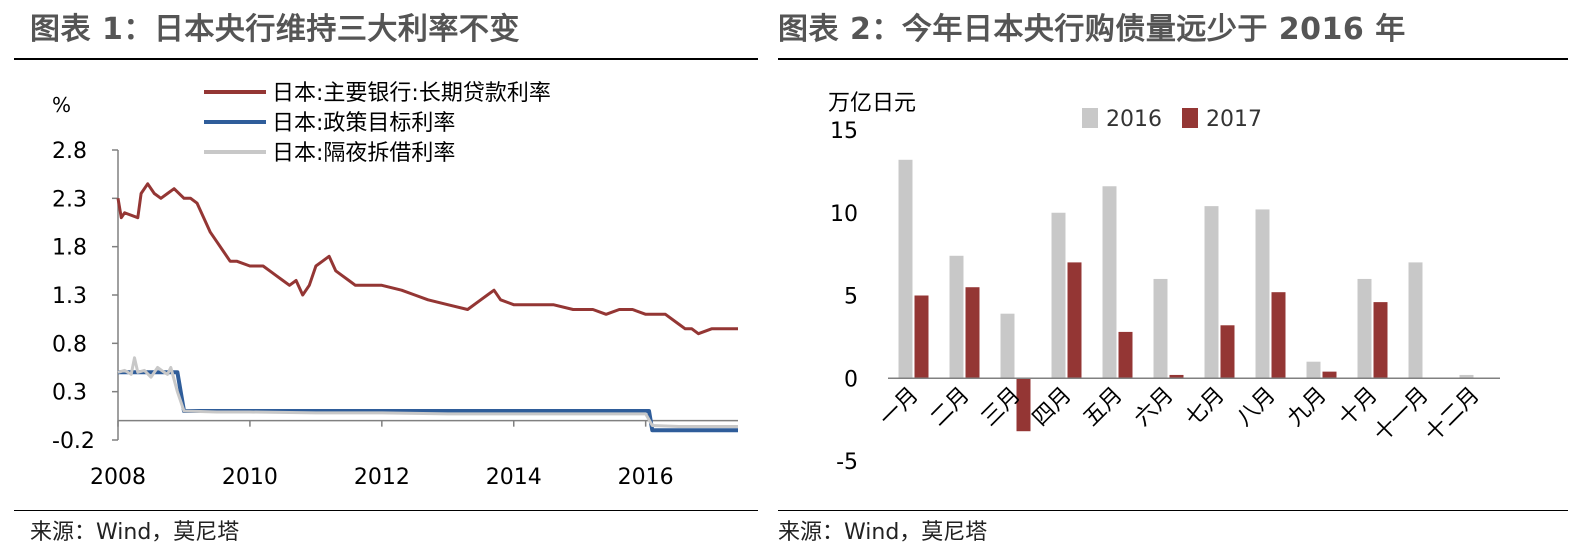 This screenshot has width=1584, height=548. I want to click on bar-2016-七月, so click(1211, 292).